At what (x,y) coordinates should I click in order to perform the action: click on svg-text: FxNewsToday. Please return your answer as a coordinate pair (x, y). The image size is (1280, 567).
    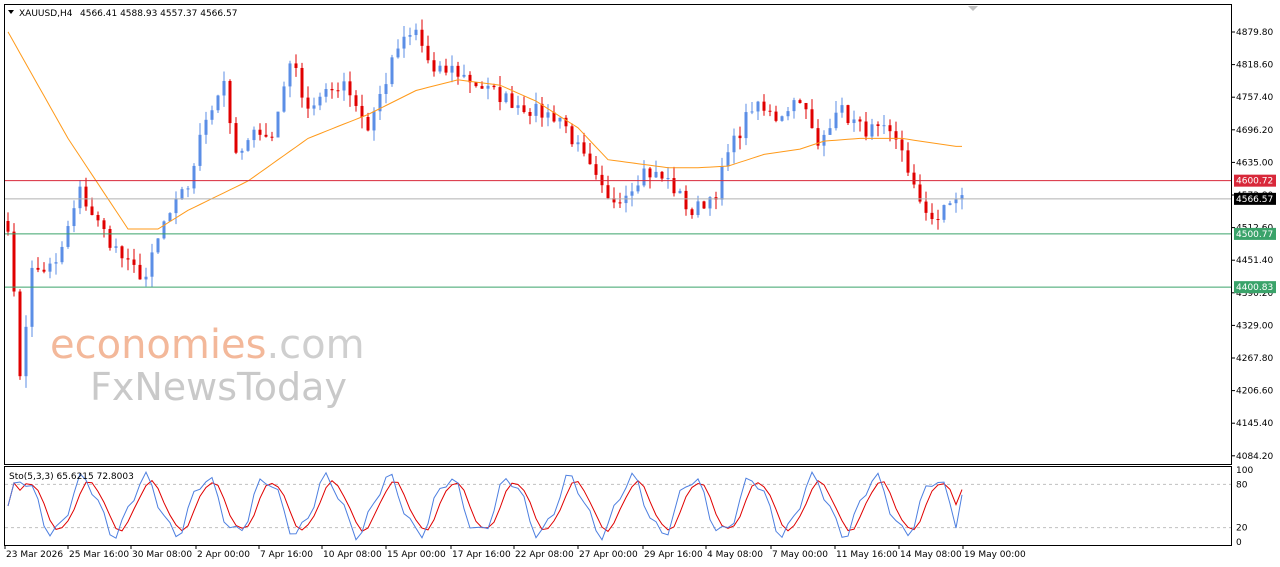
    Looking at the image, I should click on (218, 387).